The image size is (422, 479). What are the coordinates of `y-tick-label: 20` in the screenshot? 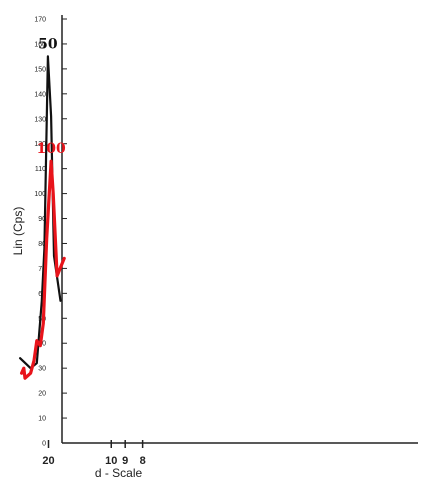 It's located at (42, 394).